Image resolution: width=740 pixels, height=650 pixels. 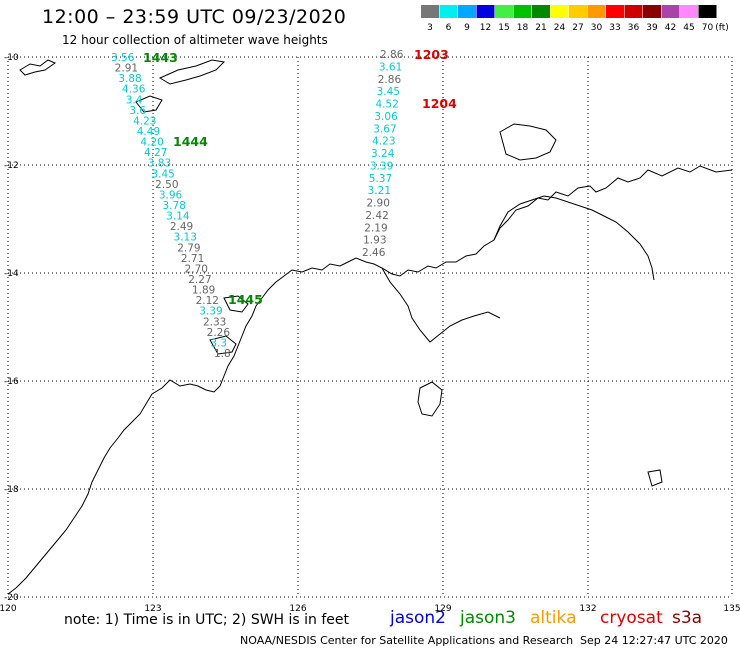 I want to click on legend-tick-label: 21, so click(x=540, y=28).